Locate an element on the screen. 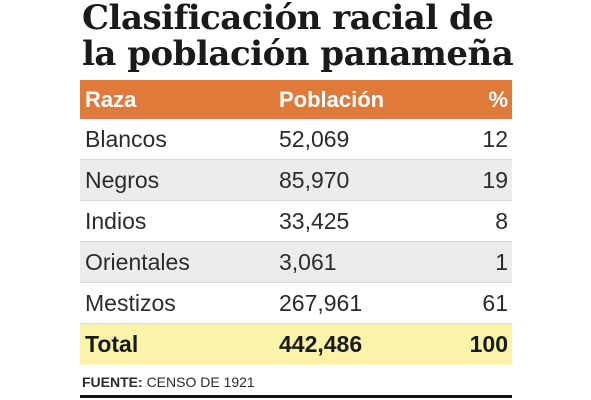  source-text: CENSO DE 1921 is located at coordinates (200, 382).